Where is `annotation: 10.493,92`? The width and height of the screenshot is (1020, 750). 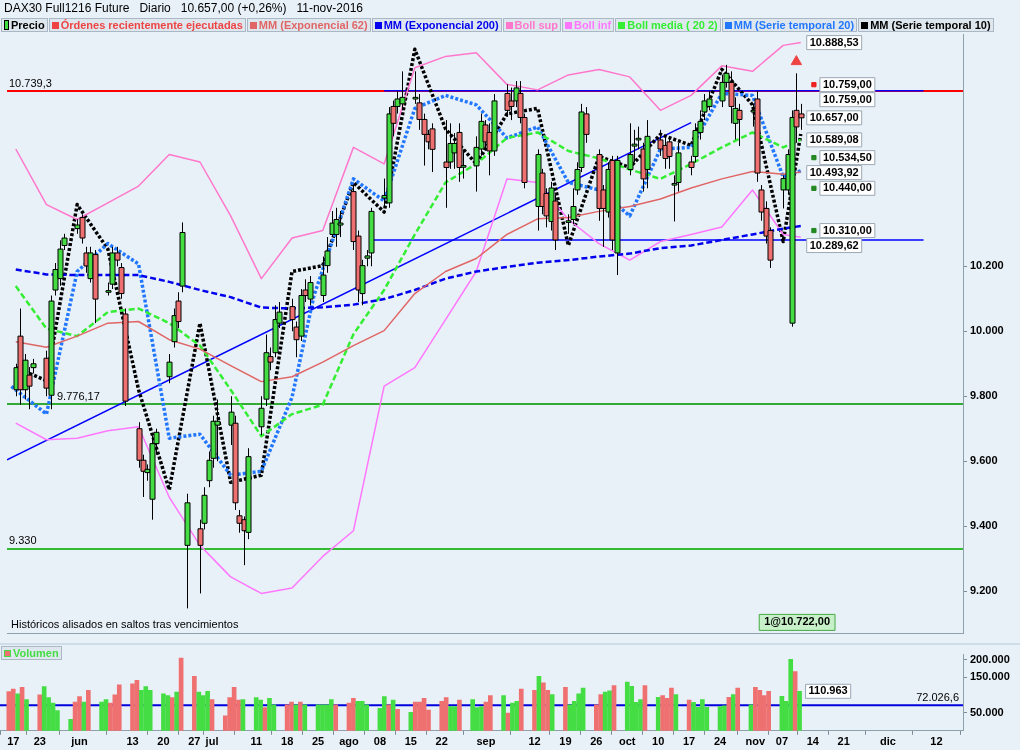
annotation: 10.493,92 is located at coordinates (834, 171).